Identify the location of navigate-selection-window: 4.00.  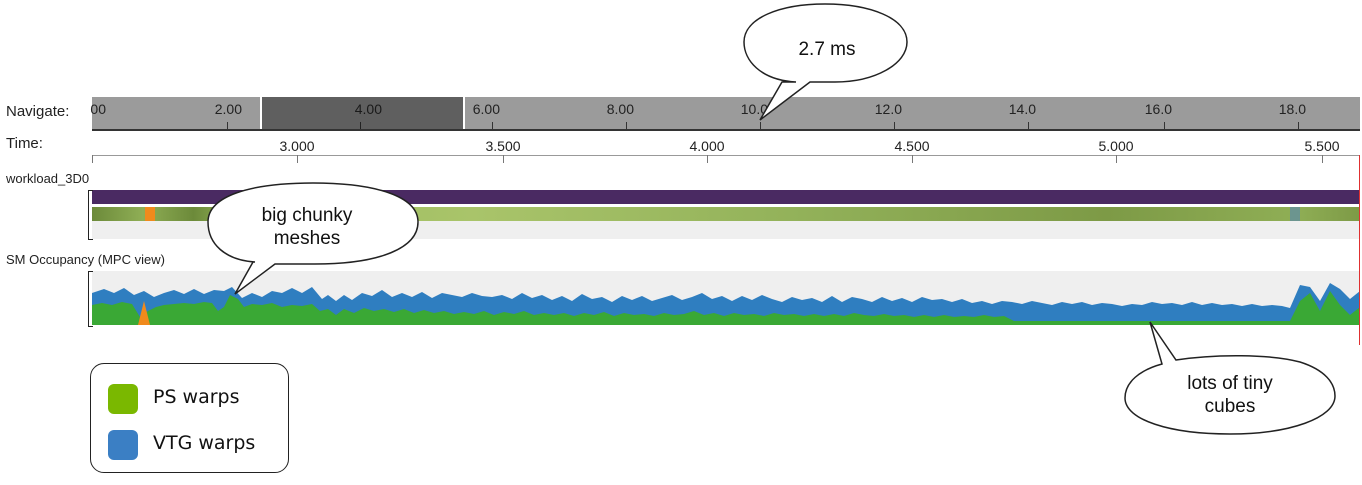
(362, 113).